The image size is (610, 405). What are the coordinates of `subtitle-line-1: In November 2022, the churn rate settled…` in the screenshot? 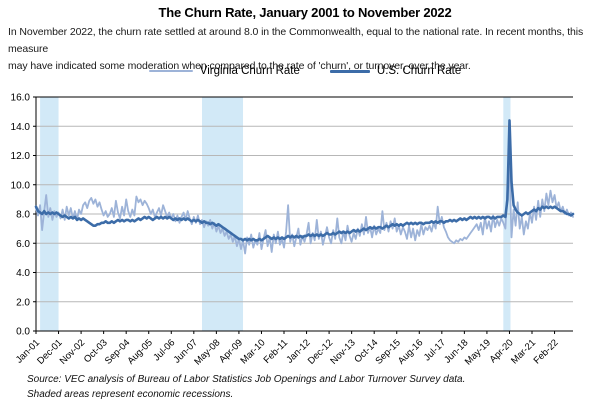 It's located at (296, 40).